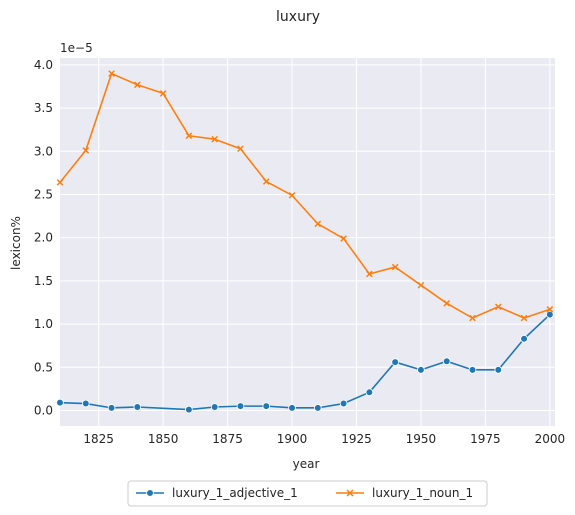  What do you see at coordinates (150, 493) in the screenshot?
I see `legend-adjective-marker` at bounding box center [150, 493].